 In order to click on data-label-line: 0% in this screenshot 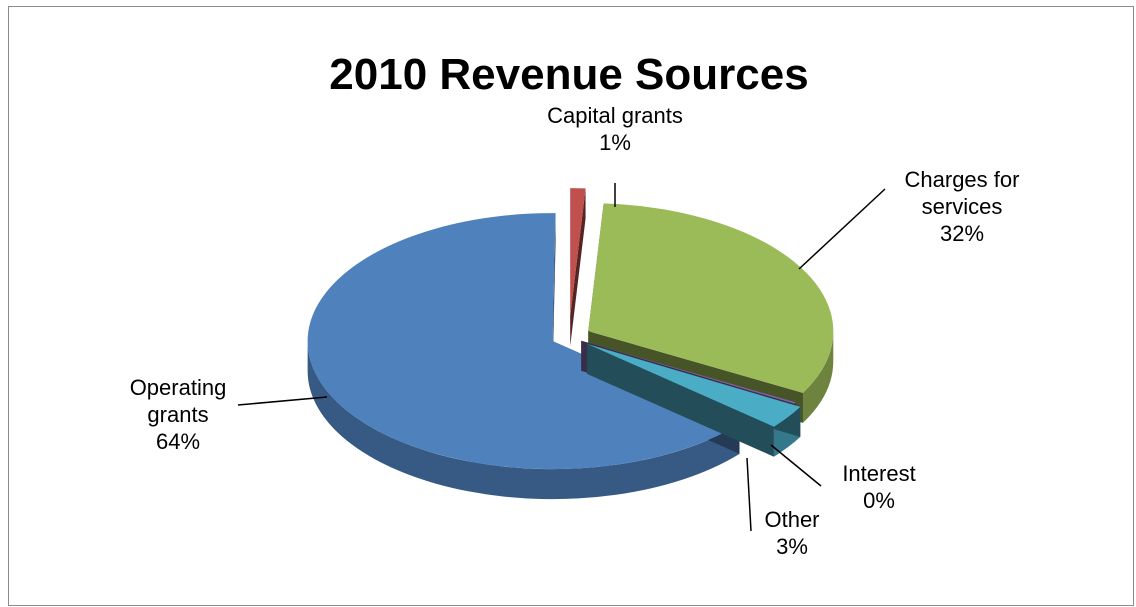, I will do `click(879, 500)`.